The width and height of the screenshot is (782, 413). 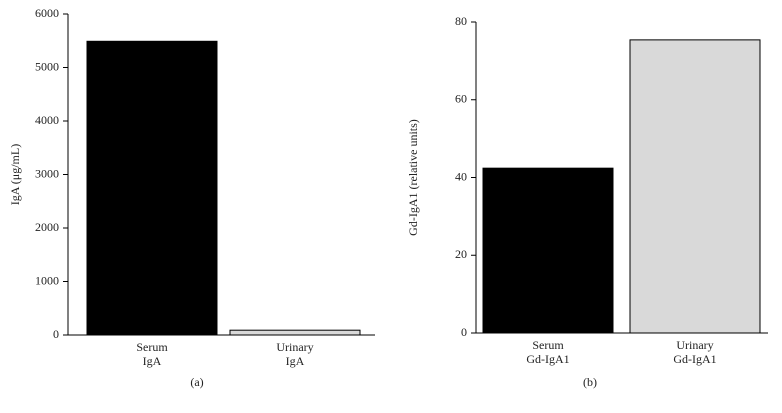 I want to click on panel-label: (a), so click(x=196, y=382).